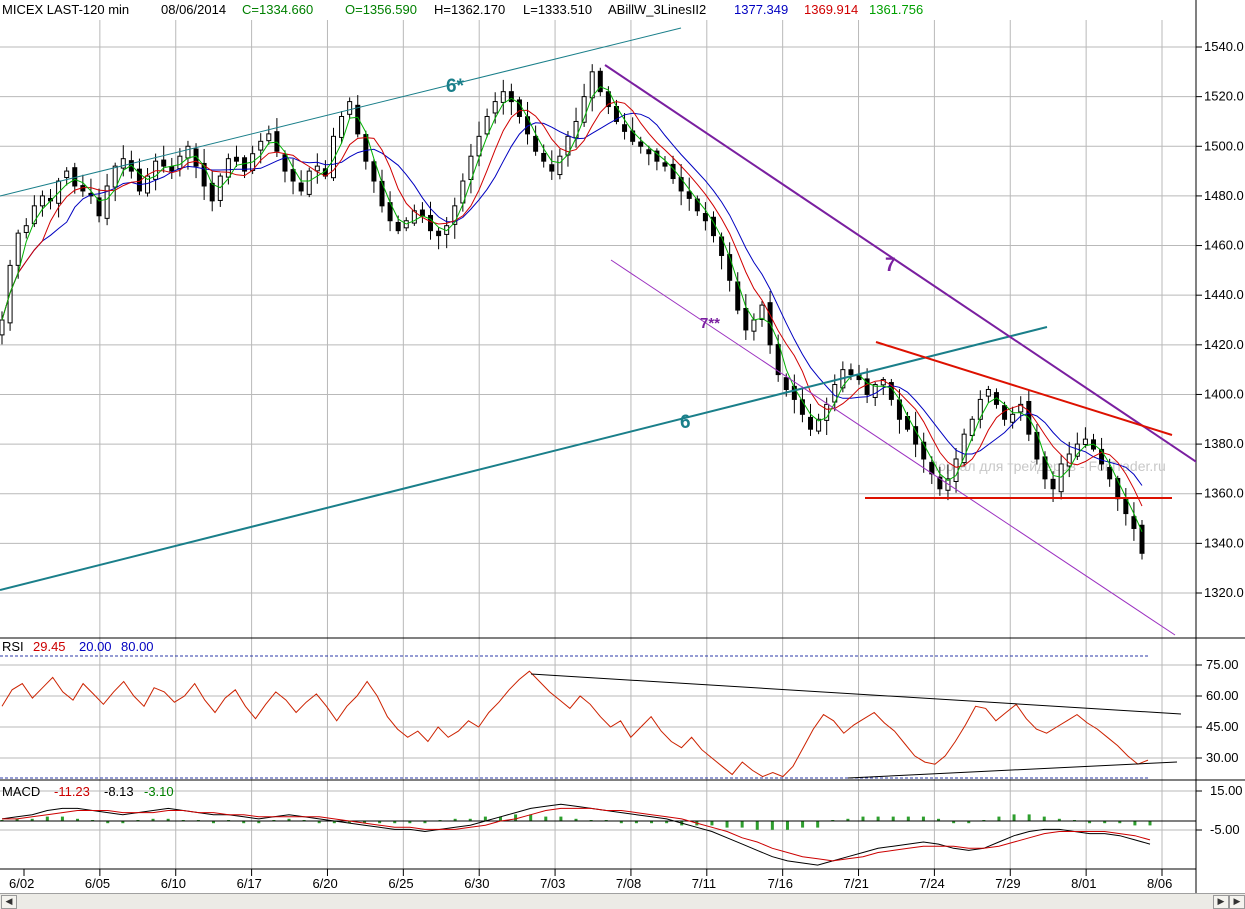  Describe the element at coordinates (1225, 829) in the screenshot. I see `macd-tick-label: -5.00` at that location.